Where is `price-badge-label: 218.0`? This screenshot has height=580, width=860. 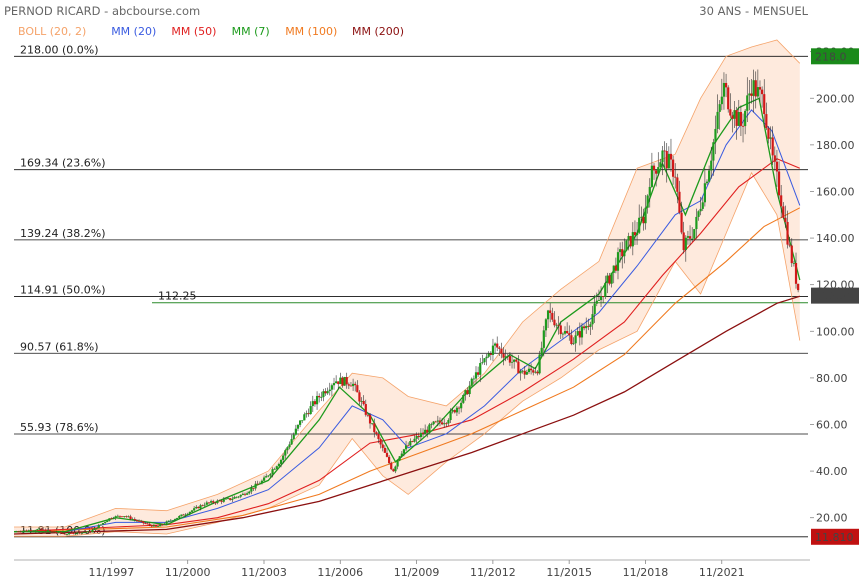
price-badge-label: 218.0 is located at coordinates (831, 56).